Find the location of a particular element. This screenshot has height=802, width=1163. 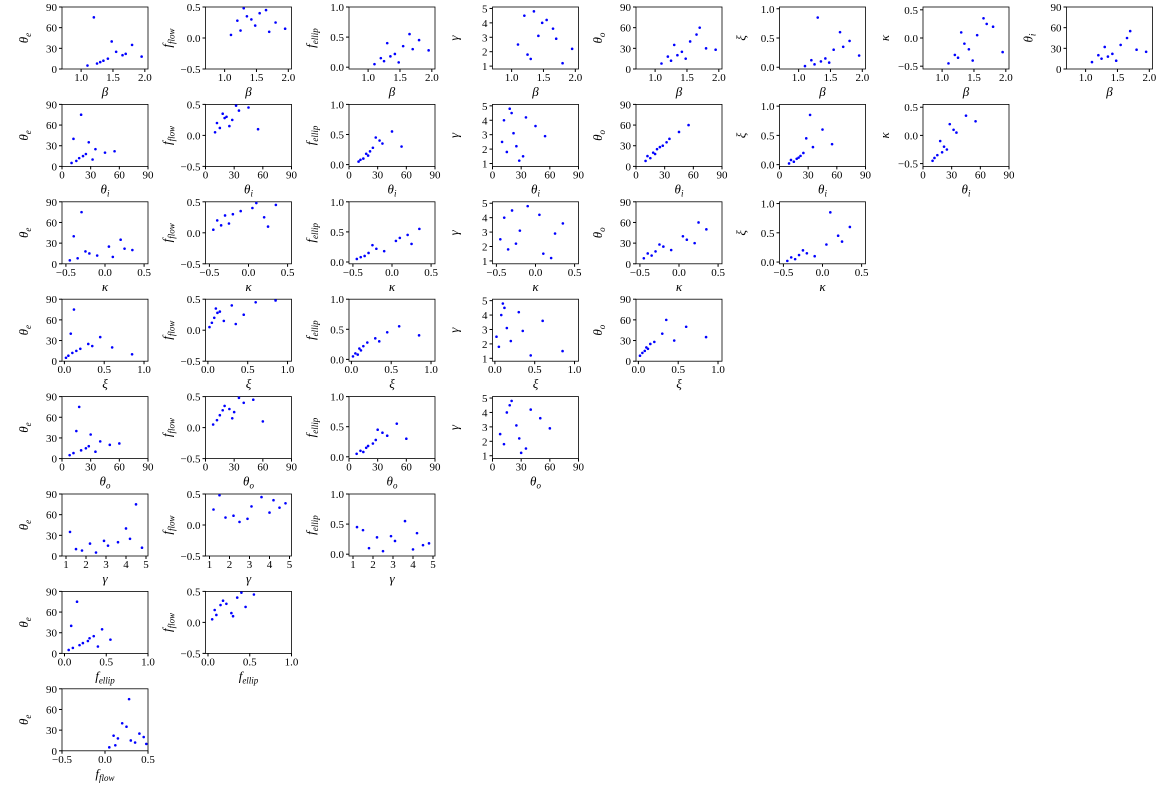

x-tick-label: 60 is located at coordinates (120, 468).